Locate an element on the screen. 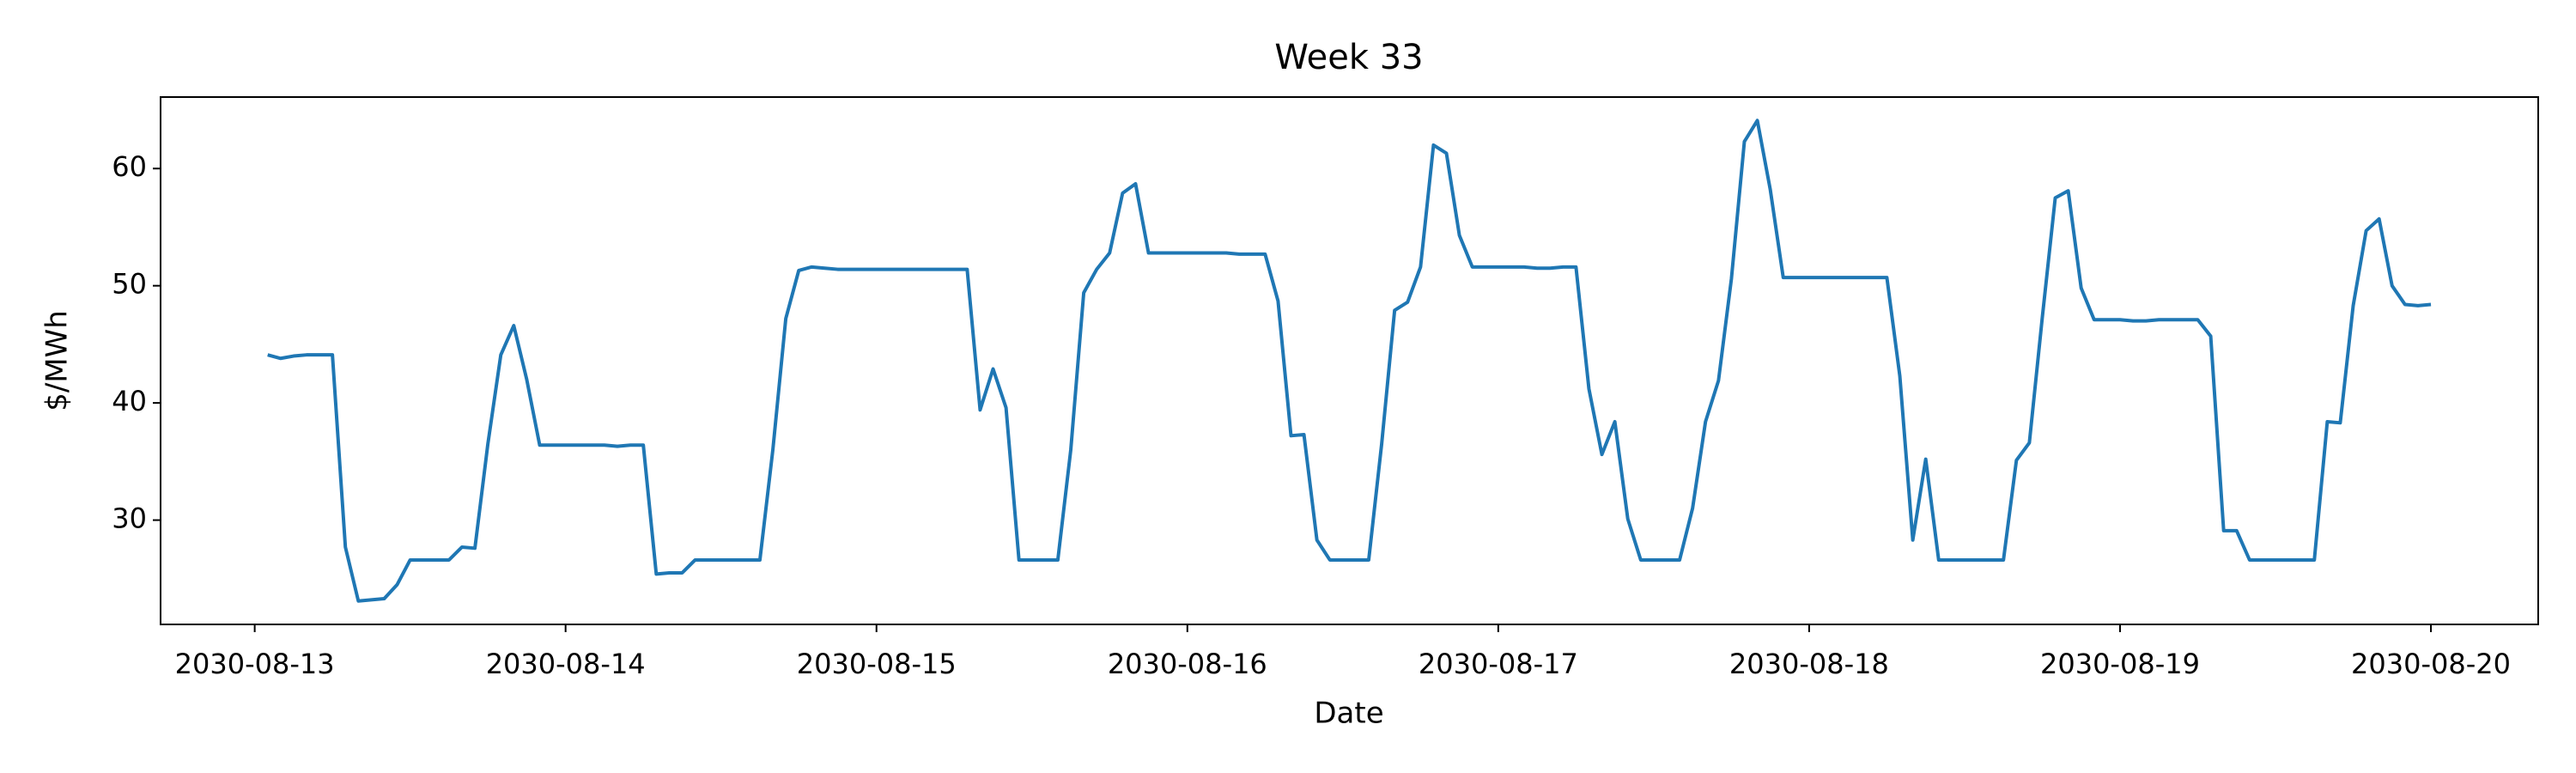 This screenshot has width=2576, height=773. x-tick-label: 2030-08-20 is located at coordinates (2431, 664).